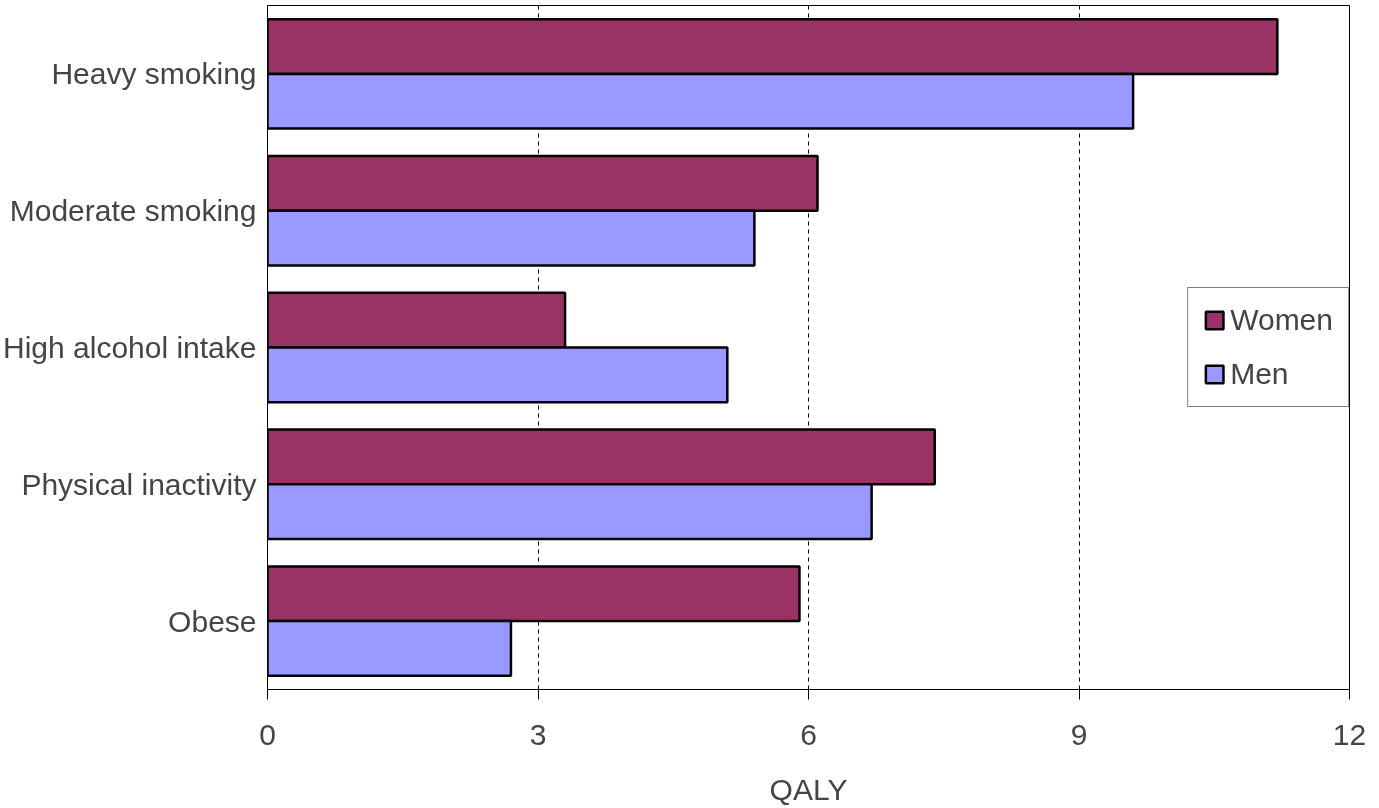  What do you see at coordinates (130, 347) in the screenshot?
I see `y-tick-label: High alcohol intake` at bounding box center [130, 347].